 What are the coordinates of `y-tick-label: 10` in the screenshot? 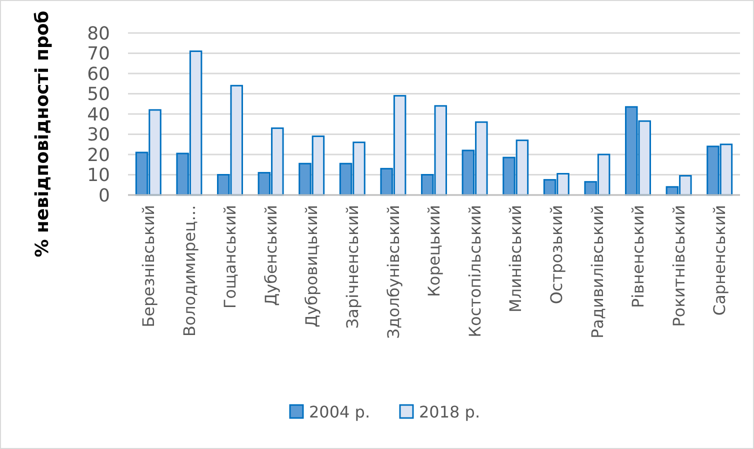 It's located at (98, 175).